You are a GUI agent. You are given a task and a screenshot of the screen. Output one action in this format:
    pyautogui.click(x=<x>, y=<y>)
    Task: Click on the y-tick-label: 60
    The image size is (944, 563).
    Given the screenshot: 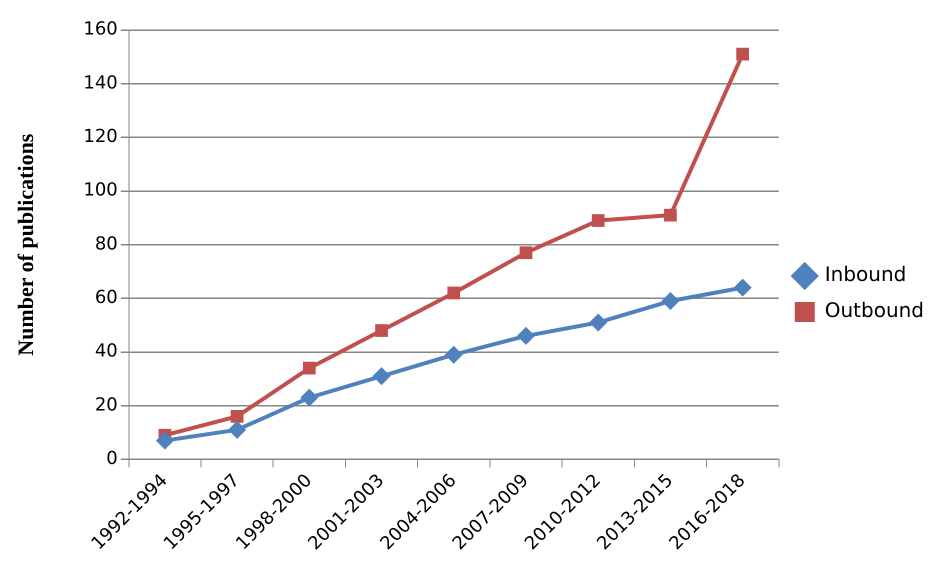 What is the action you would take?
    pyautogui.click(x=106, y=297)
    